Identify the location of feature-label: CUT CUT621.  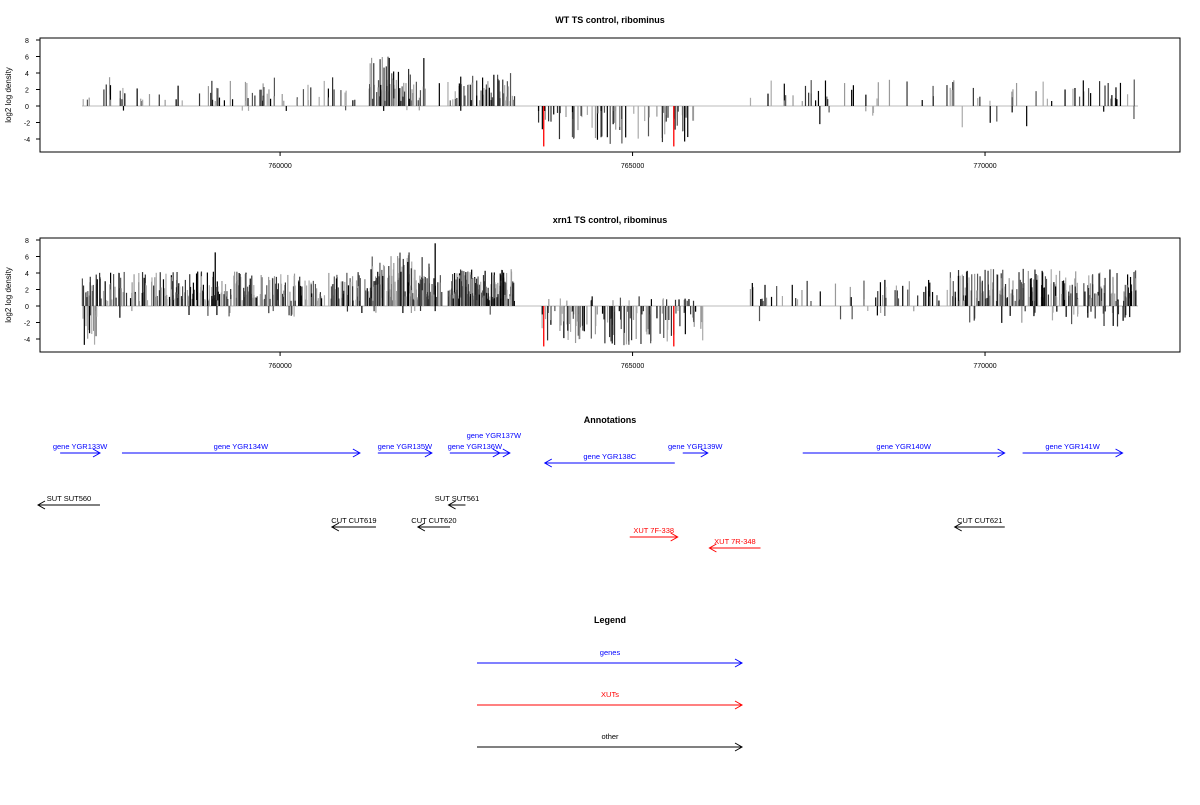
(979, 520).